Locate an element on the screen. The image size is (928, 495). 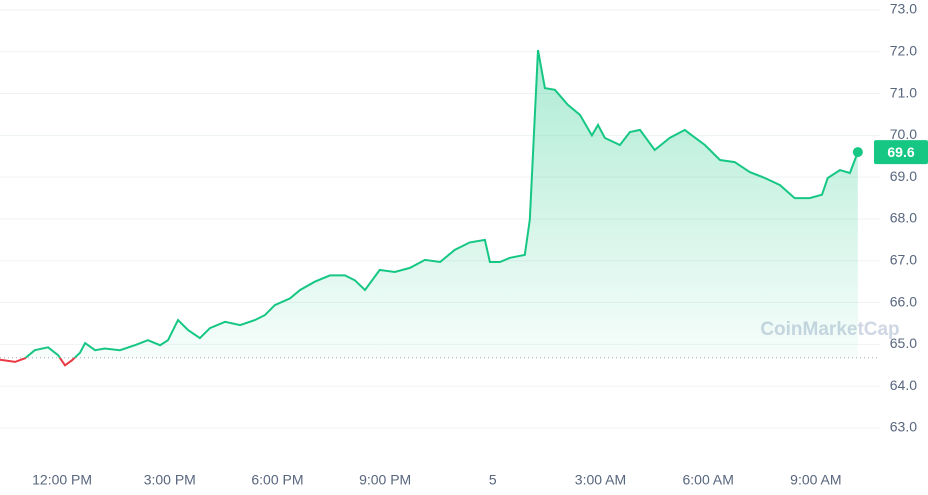
x-tick-label: 5 is located at coordinates (493, 480).